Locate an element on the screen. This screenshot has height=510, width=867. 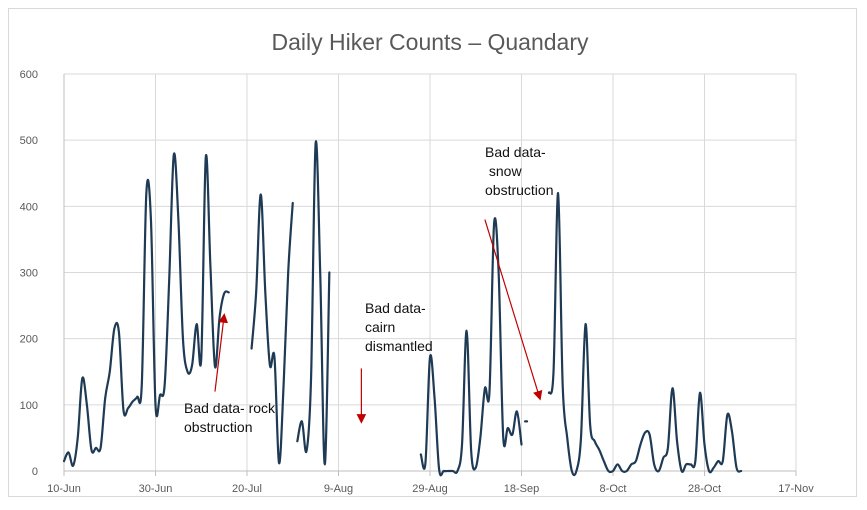
x-tick-label: 28-Oct is located at coordinates (704, 489).